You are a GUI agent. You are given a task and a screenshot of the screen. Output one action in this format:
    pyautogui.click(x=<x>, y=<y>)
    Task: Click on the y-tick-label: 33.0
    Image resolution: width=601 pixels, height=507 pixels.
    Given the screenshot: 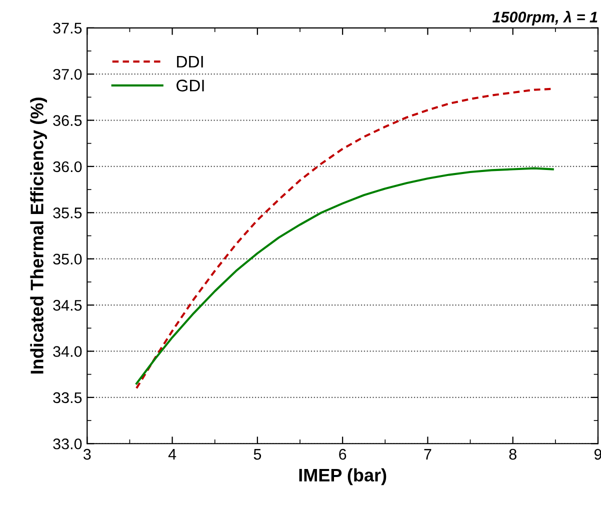 What is the action you would take?
    pyautogui.click(x=67, y=444)
    